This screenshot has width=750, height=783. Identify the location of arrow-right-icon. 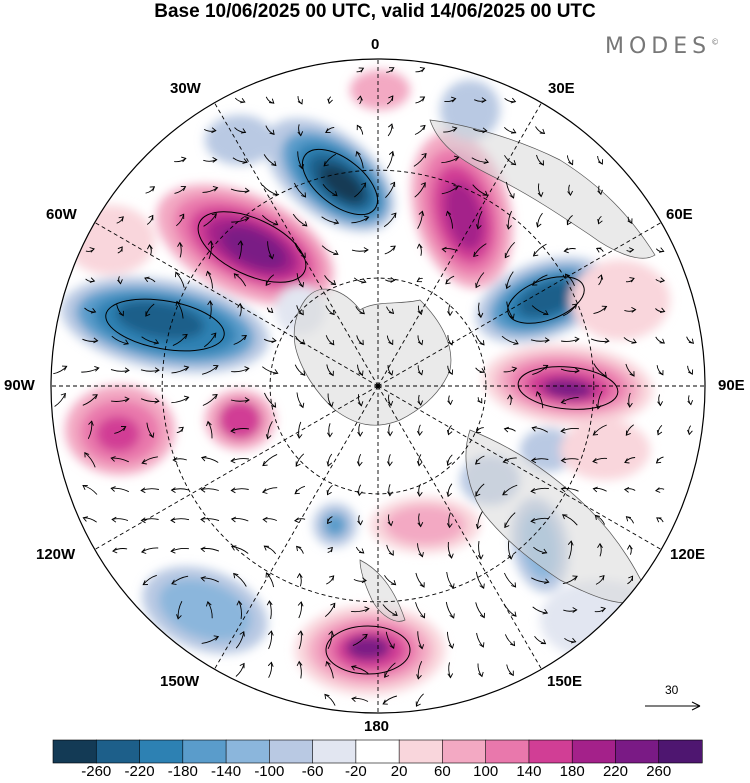
(696, 706).